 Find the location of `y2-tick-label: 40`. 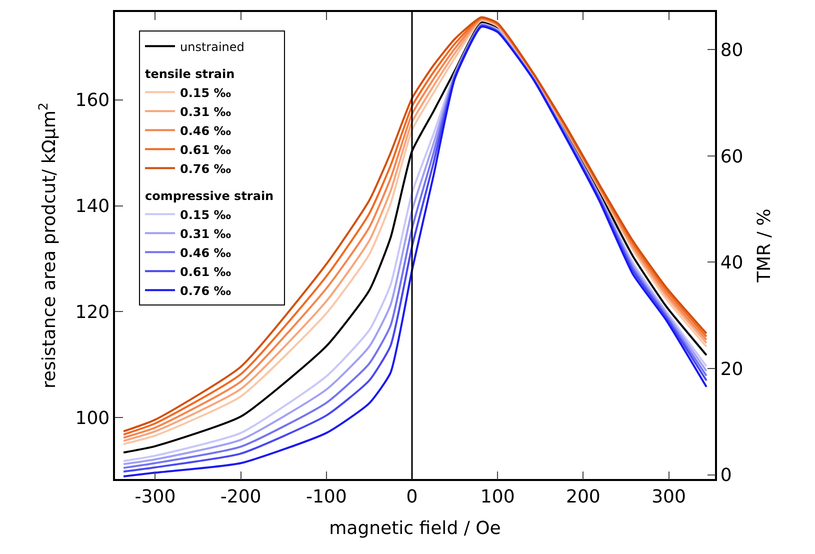

y2-tick-label: 40 is located at coordinates (732, 263).